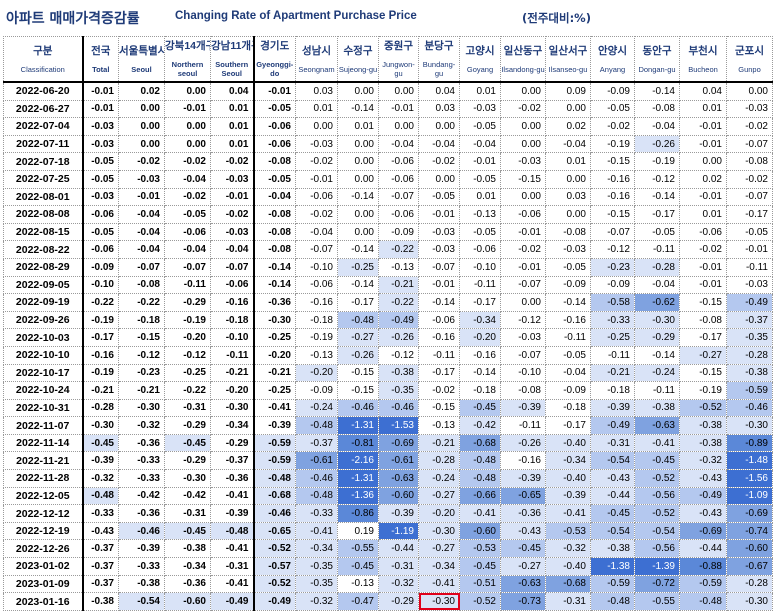 The height and width of the screenshot is (611, 773). What do you see at coordinates (43, 355) in the screenshot?
I see `date-cell: 2022-10-10` at bounding box center [43, 355].